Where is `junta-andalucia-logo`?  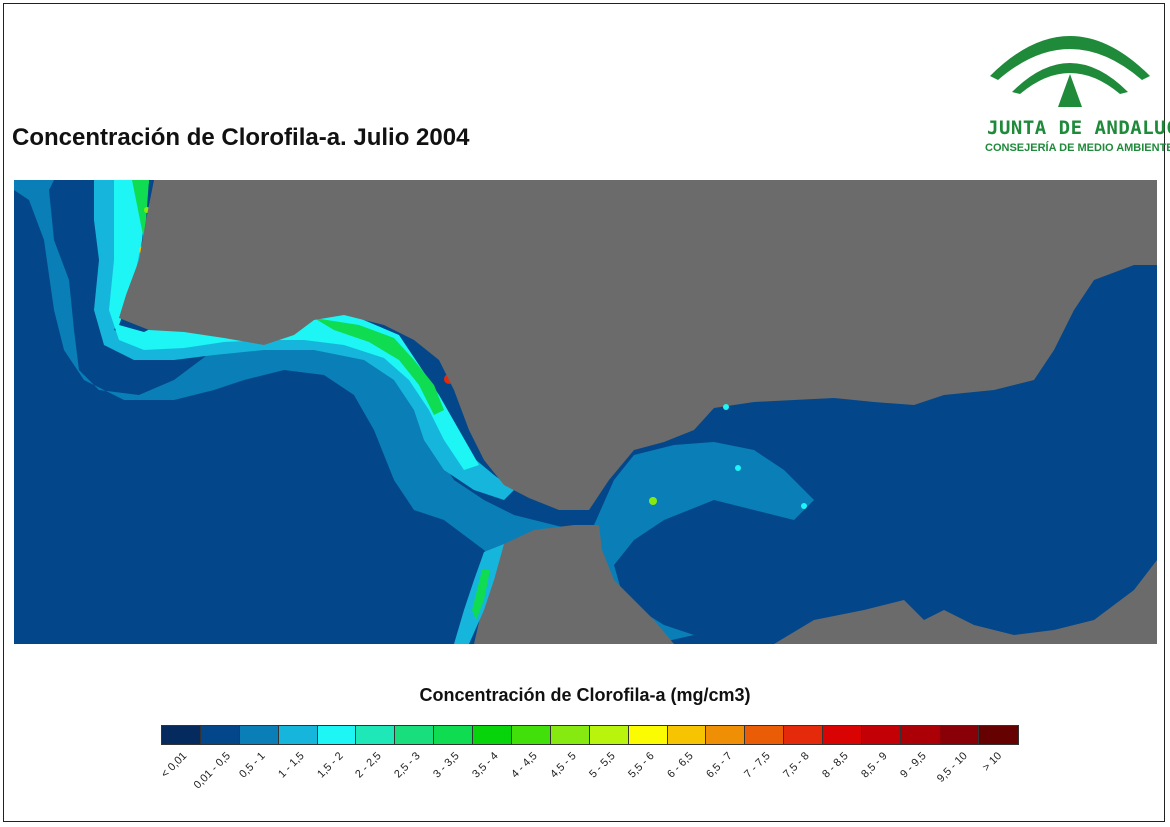
junta-andalucia-logo is located at coordinates (1070, 71).